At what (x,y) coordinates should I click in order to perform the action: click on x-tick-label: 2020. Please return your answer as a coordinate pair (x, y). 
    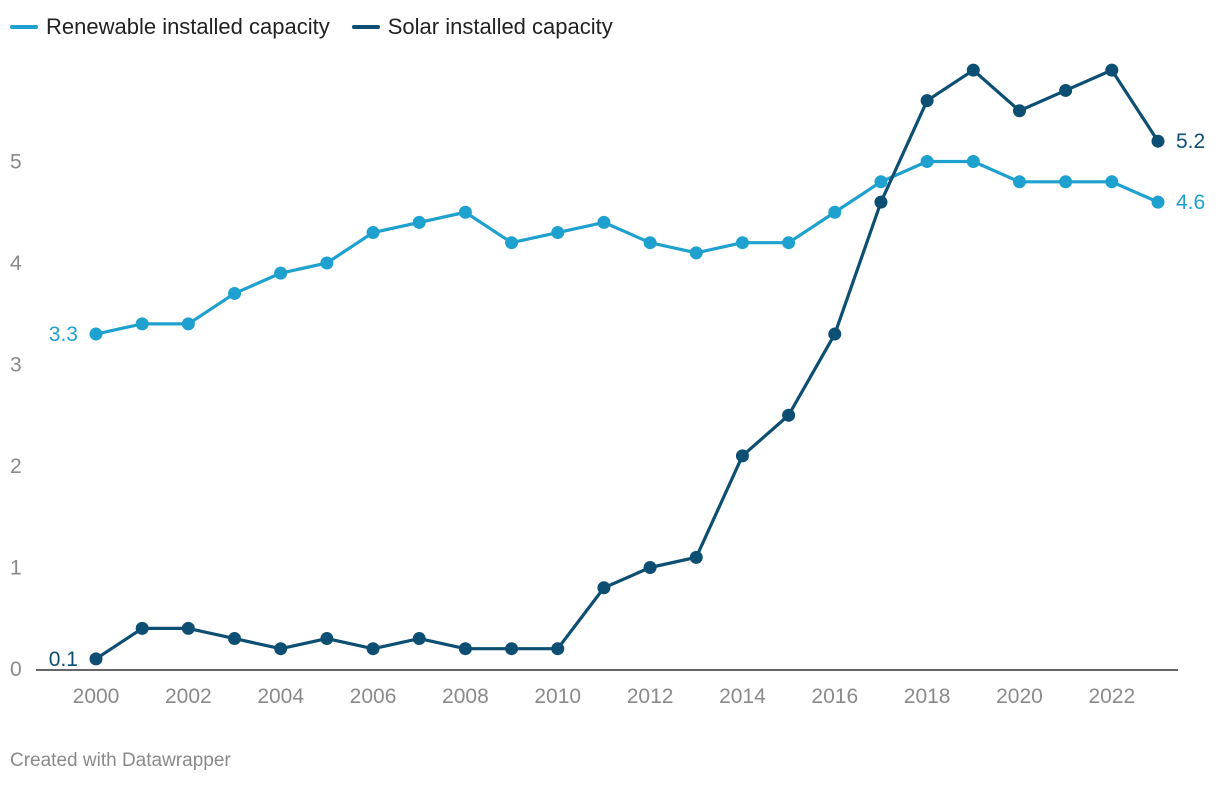
    Looking at the image, I should click on (1019, 696).